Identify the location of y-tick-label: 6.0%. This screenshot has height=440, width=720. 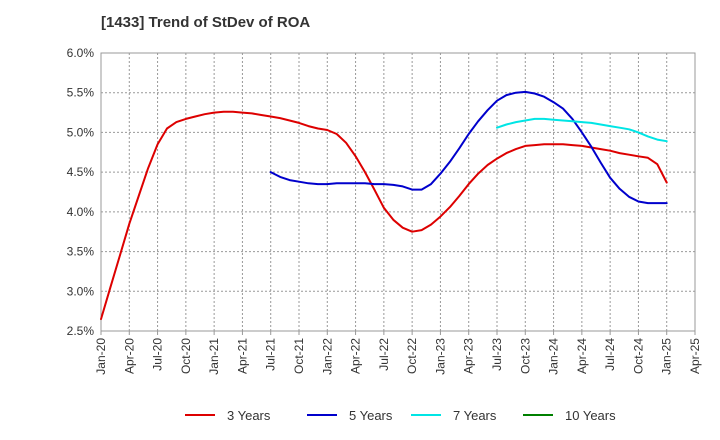
(81, 53).